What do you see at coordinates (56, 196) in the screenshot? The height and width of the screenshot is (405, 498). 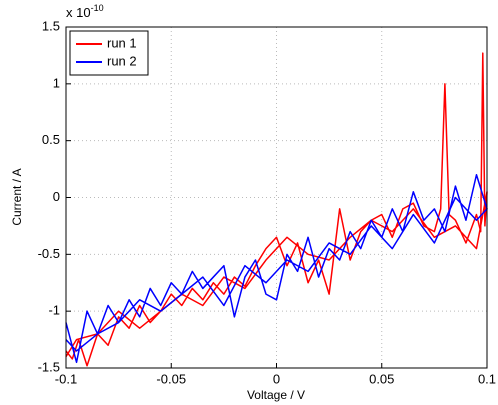 I see `y-tick-label: 0` at bounding box center [56, 196].